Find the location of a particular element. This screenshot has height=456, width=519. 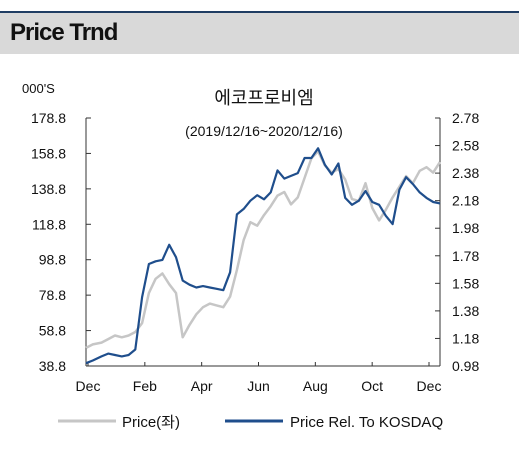

section-header: Price Trnd is located at coordinates (259, 33).